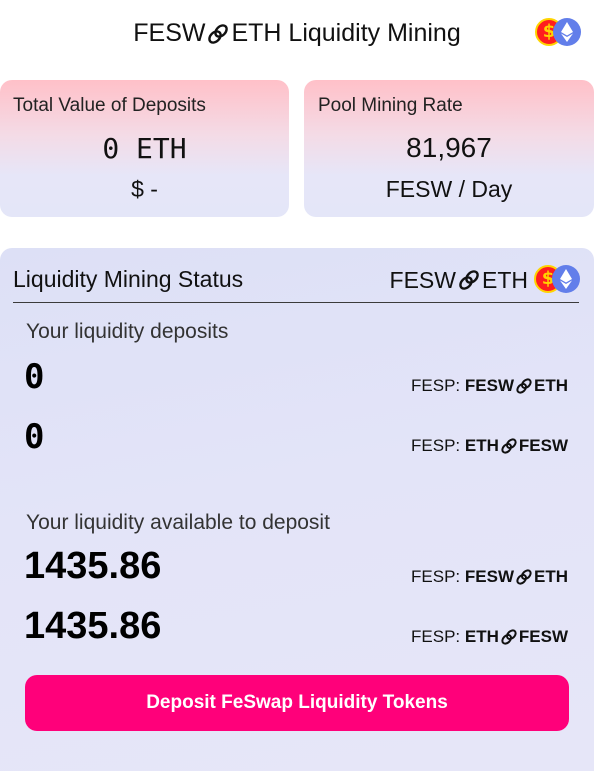 This screenshot has width=594, height=771. Describe the element at coordinates (144, 189) in the screenshot. I see `total-deposits-usd: $ -` at that location.